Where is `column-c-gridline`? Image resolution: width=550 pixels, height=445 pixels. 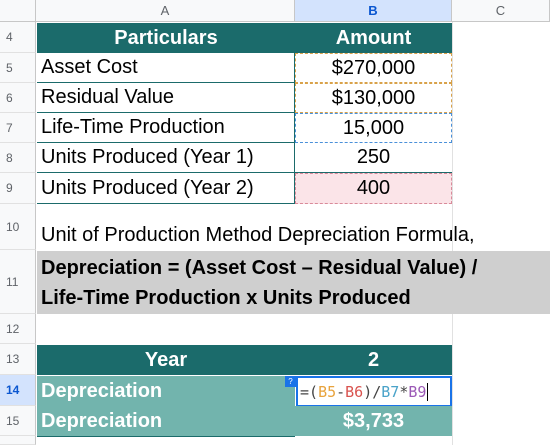 column-c-gridline is located at coordinates (452, 233).